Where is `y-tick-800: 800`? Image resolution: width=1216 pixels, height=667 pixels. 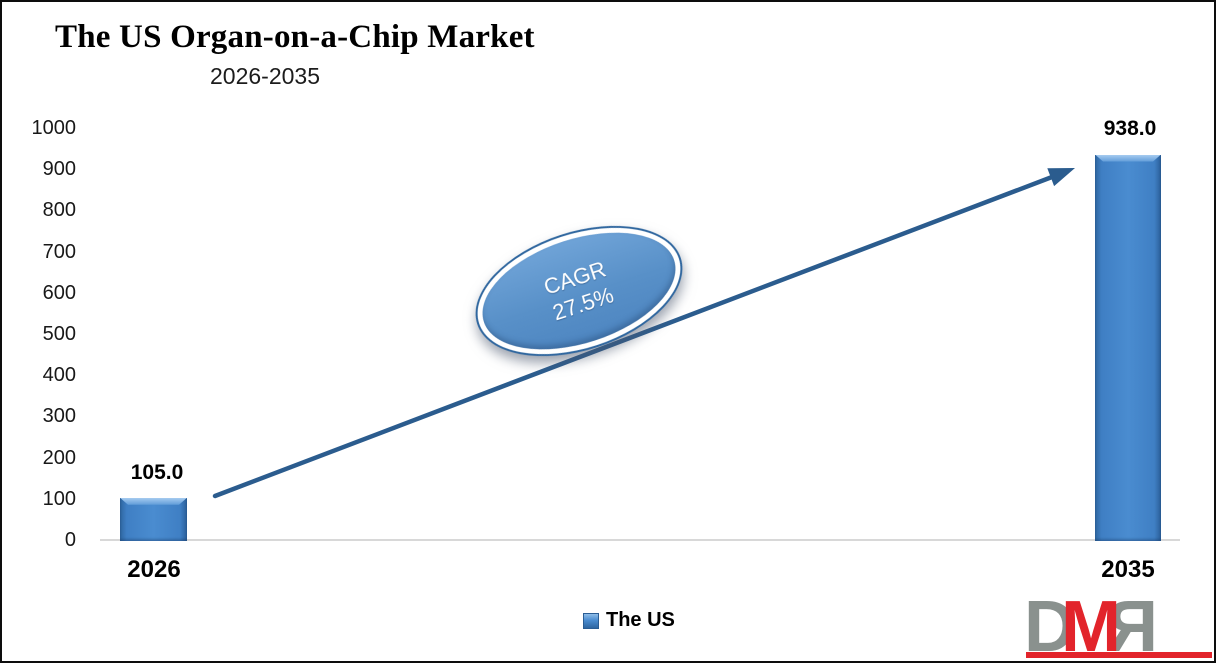
y-tick-800: 800 is located at coordinates (59, 210).